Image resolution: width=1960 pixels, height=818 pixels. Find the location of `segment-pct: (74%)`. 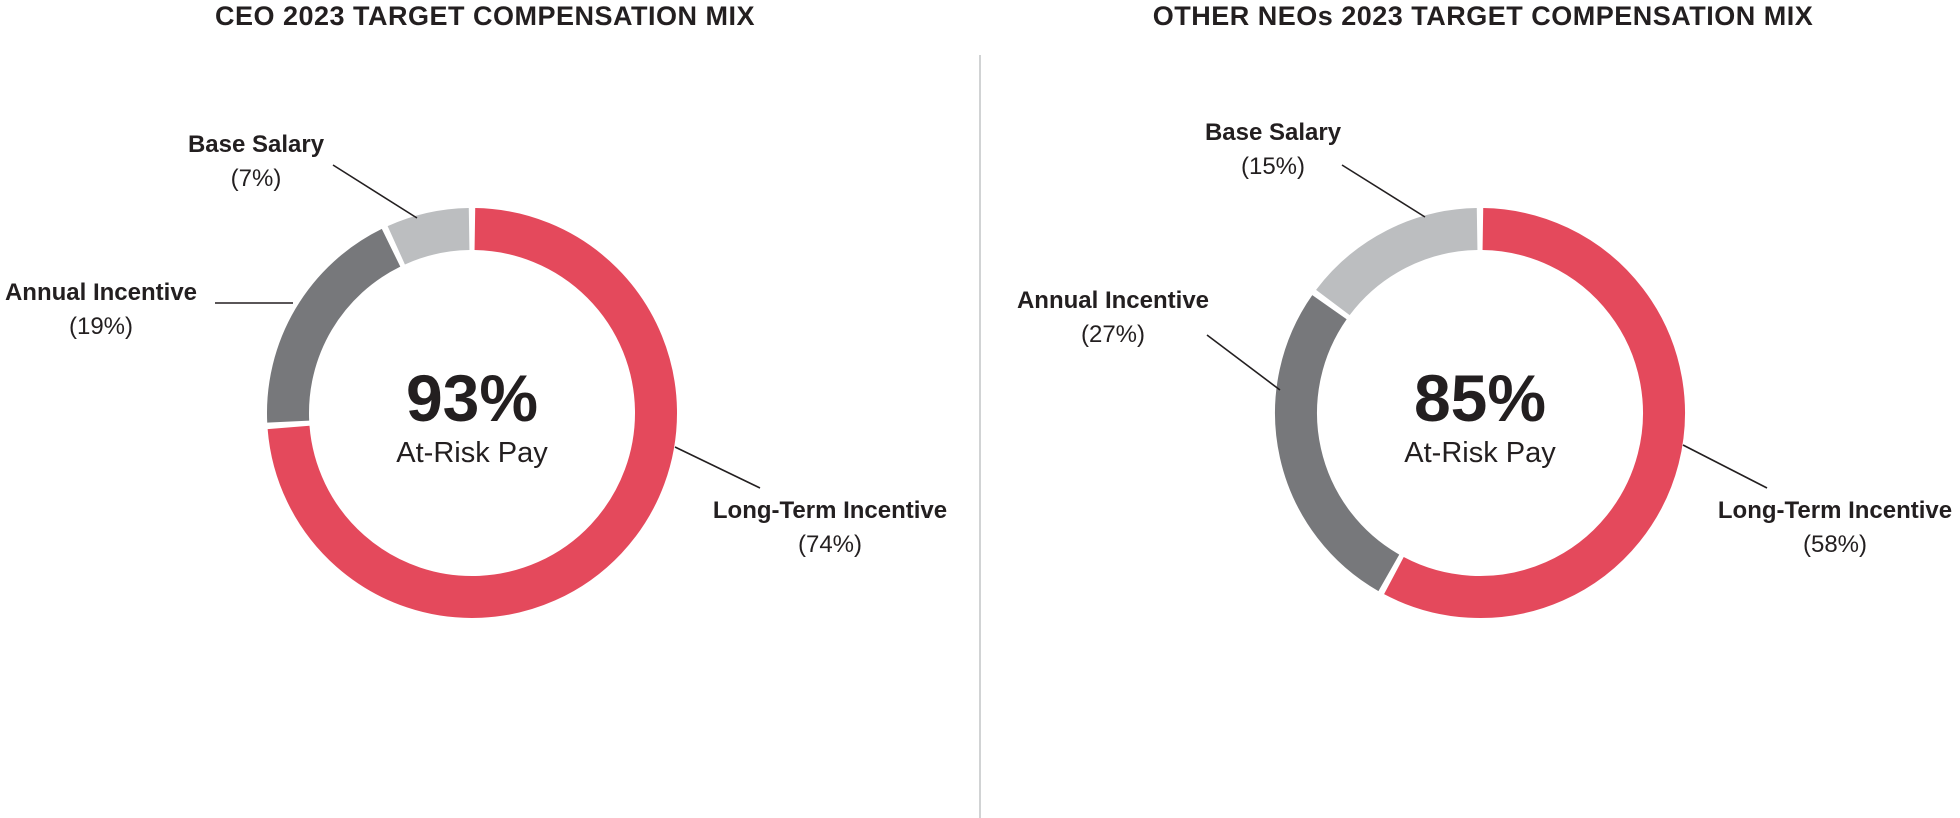

segment-pct: (74%) is located at coordinates (830, 544).